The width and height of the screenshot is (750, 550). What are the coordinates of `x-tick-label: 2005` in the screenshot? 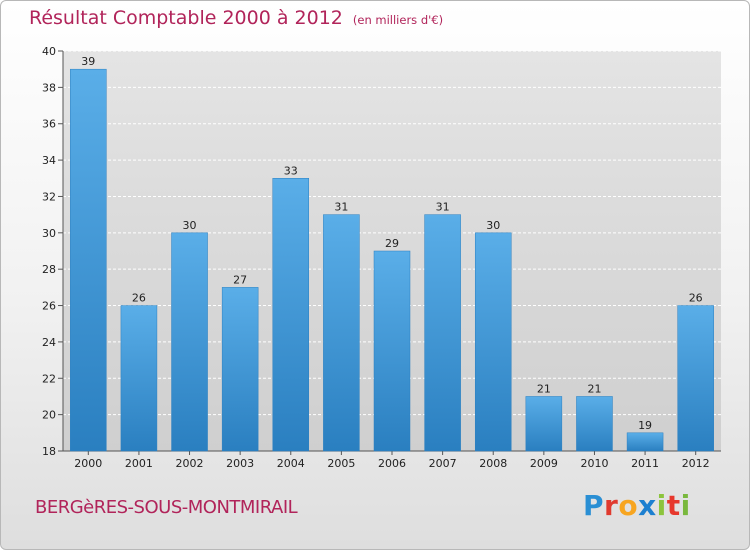 It's located at (341, 463).